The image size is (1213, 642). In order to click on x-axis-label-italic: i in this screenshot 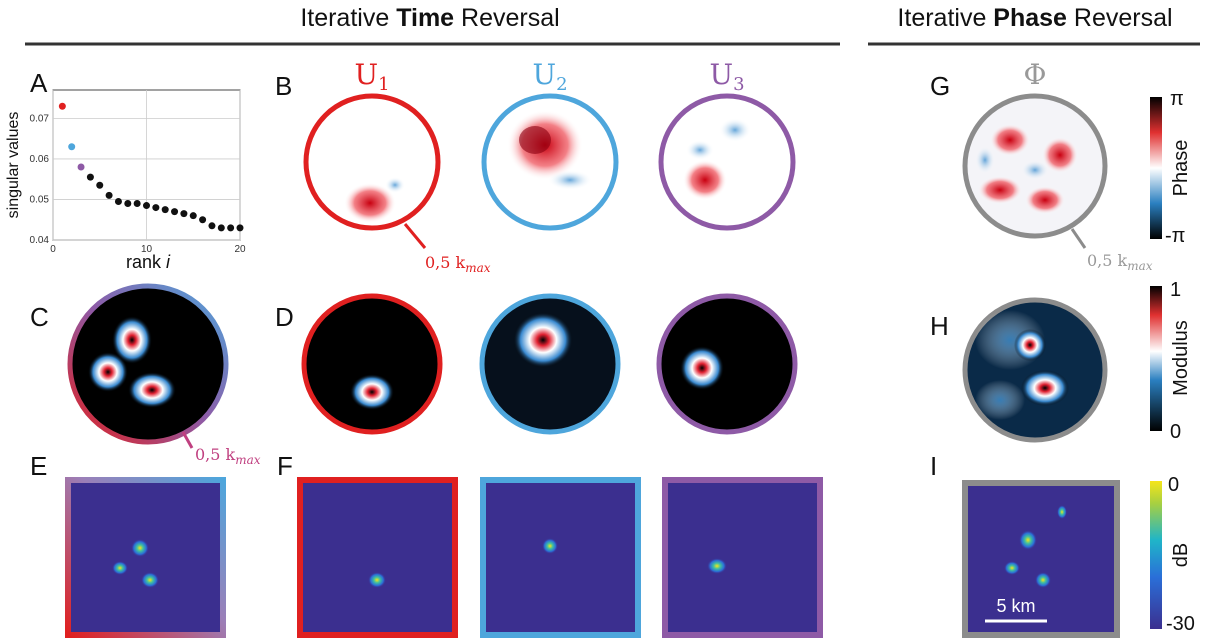, I will do `click(168, 262)`.